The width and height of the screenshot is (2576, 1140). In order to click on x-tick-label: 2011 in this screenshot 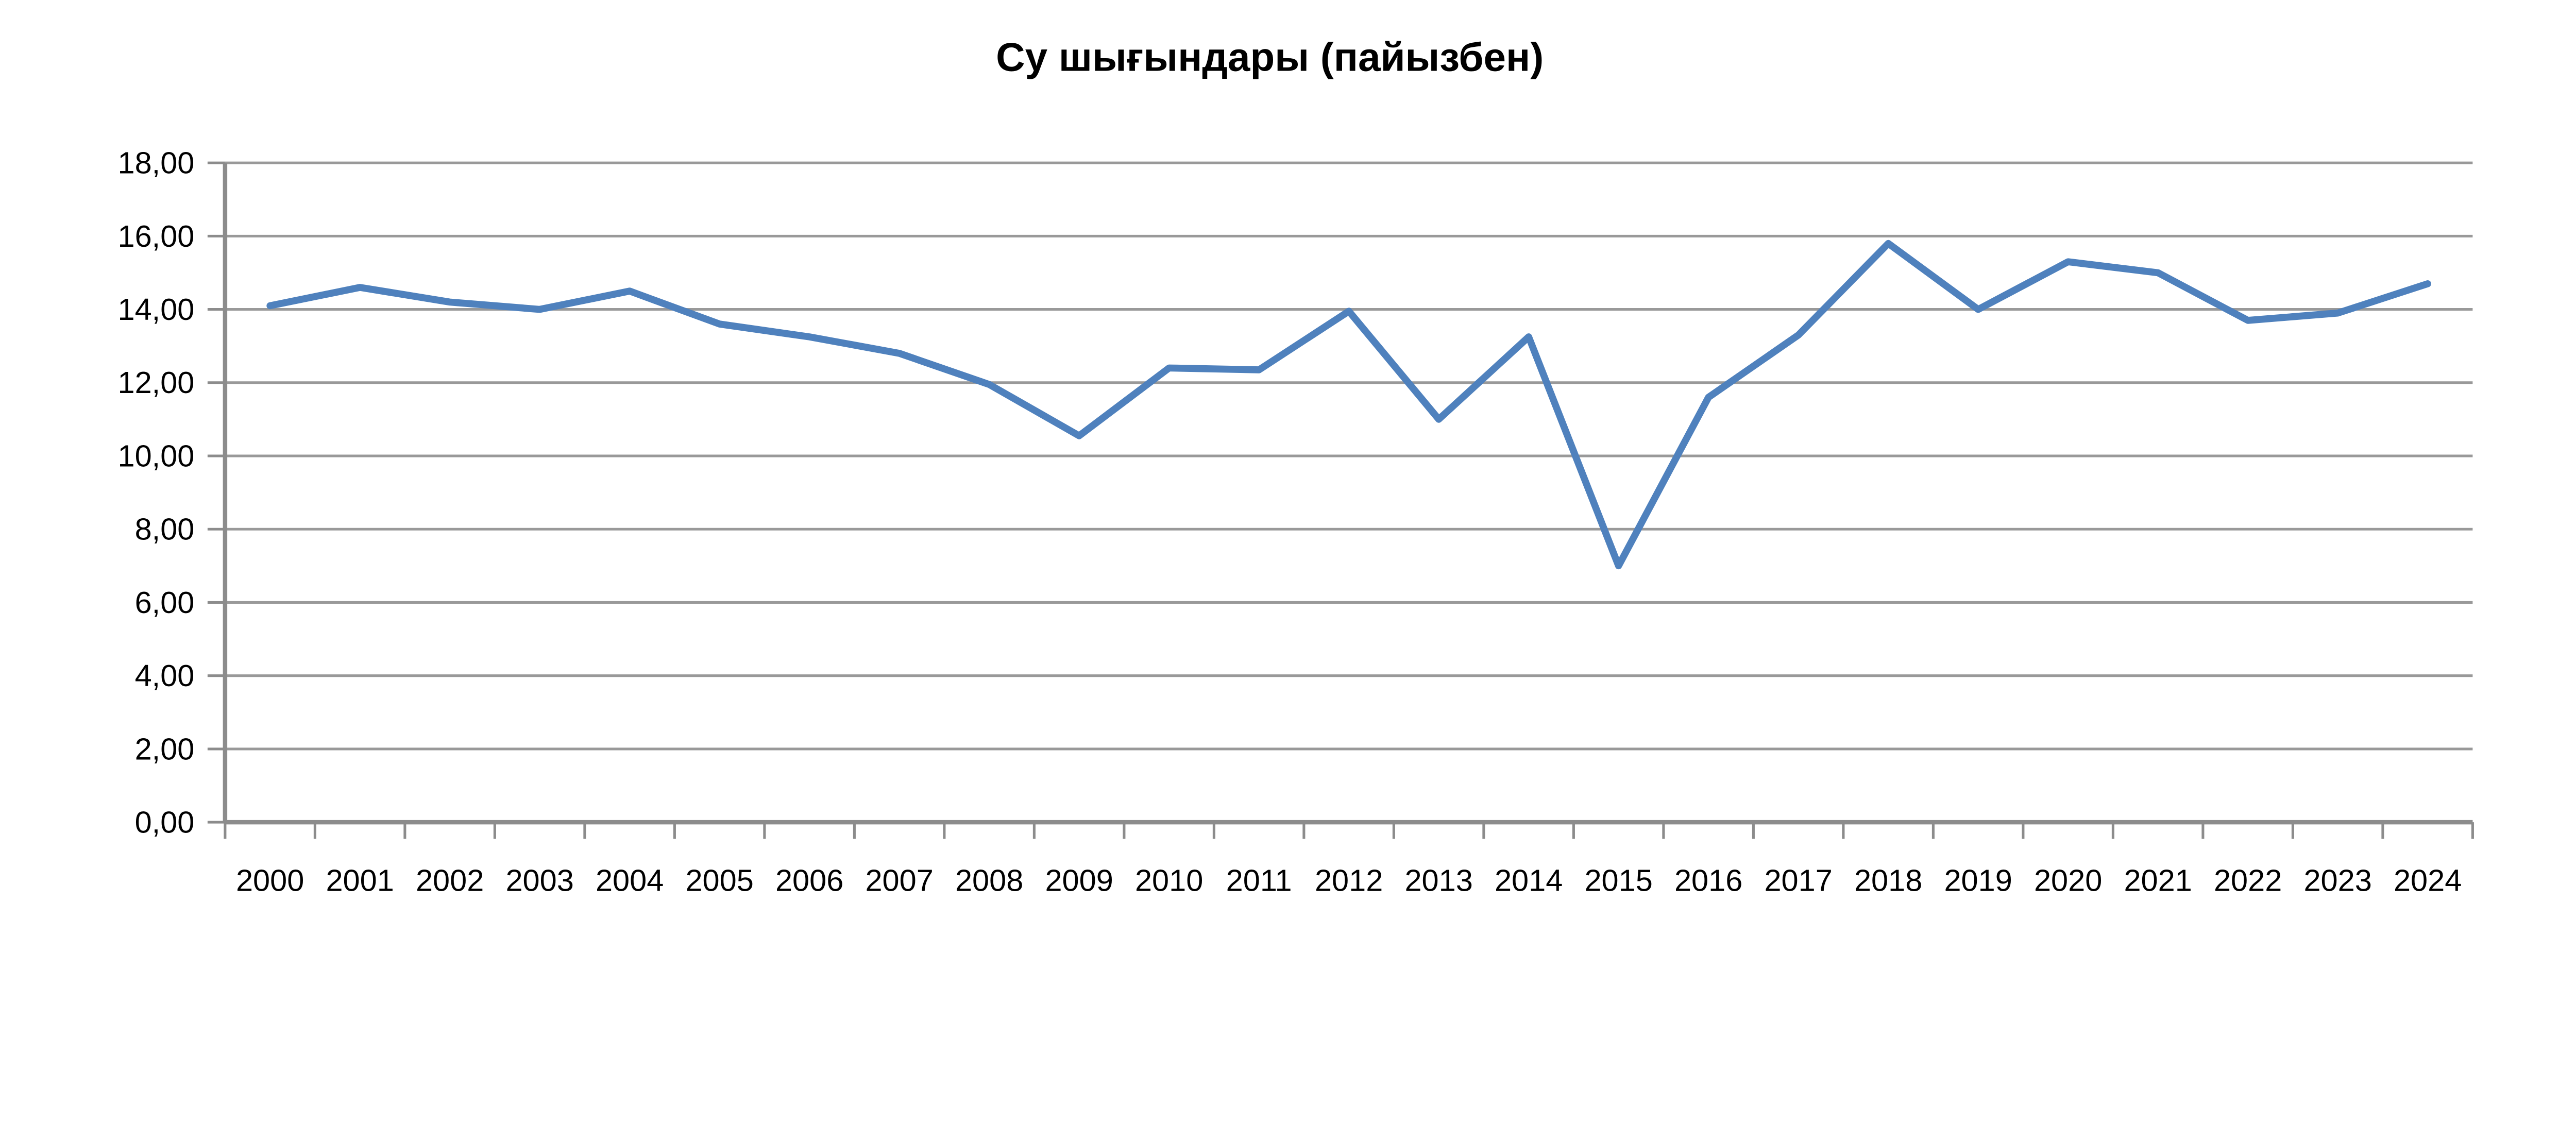, I will do `click(1259, 881)`.